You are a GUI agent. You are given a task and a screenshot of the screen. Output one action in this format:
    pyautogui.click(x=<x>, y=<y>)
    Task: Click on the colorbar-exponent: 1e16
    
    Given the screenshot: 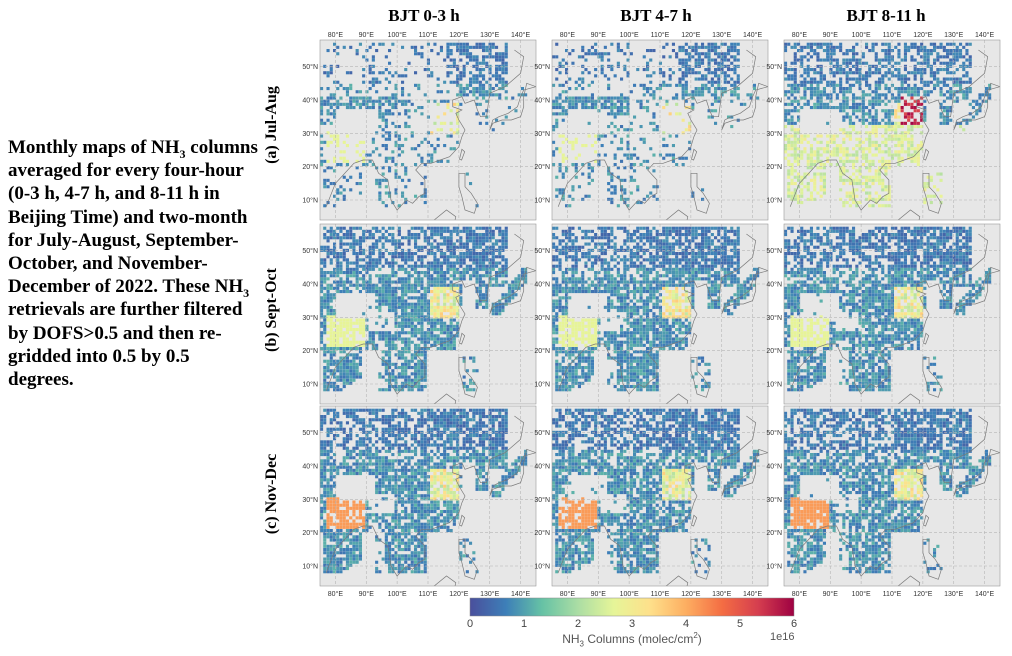 What is the action you would take?
    pyautogui.click(x=782, y=637)
    